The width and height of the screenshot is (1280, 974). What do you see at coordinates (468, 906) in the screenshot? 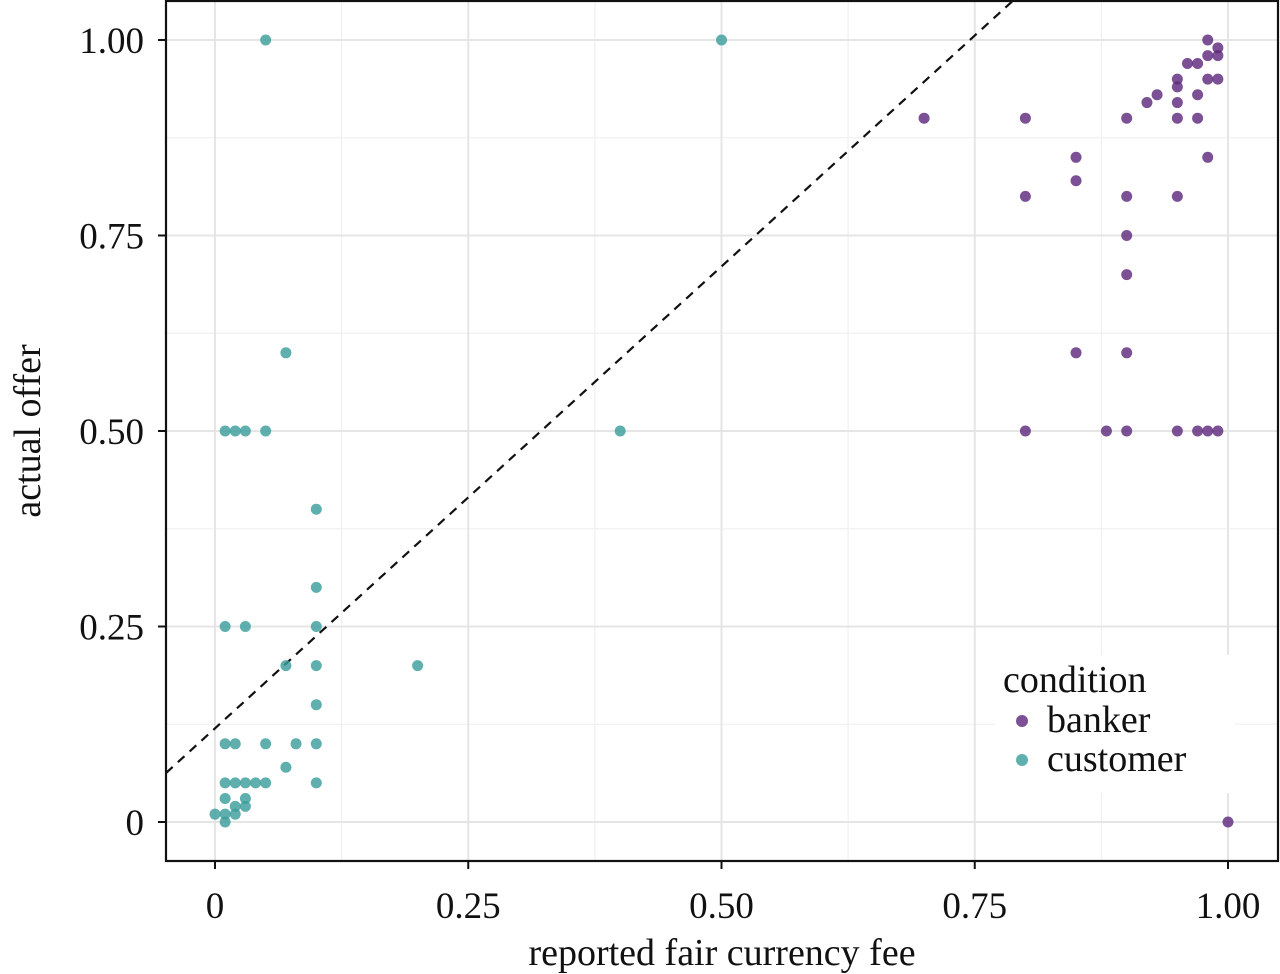
I see `x-tick-label: 0.25` at bounding box center [468, 906].